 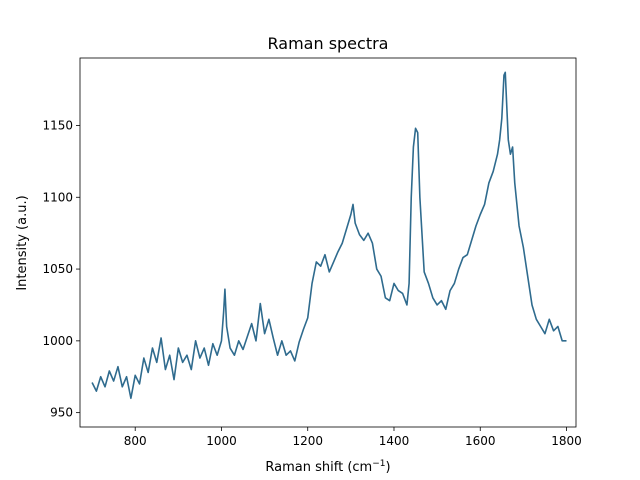 What do you see at coordinates (328, 43) in the screenshot?
I see `chart-title: Raman spectra` at bounding box center [328, 43].